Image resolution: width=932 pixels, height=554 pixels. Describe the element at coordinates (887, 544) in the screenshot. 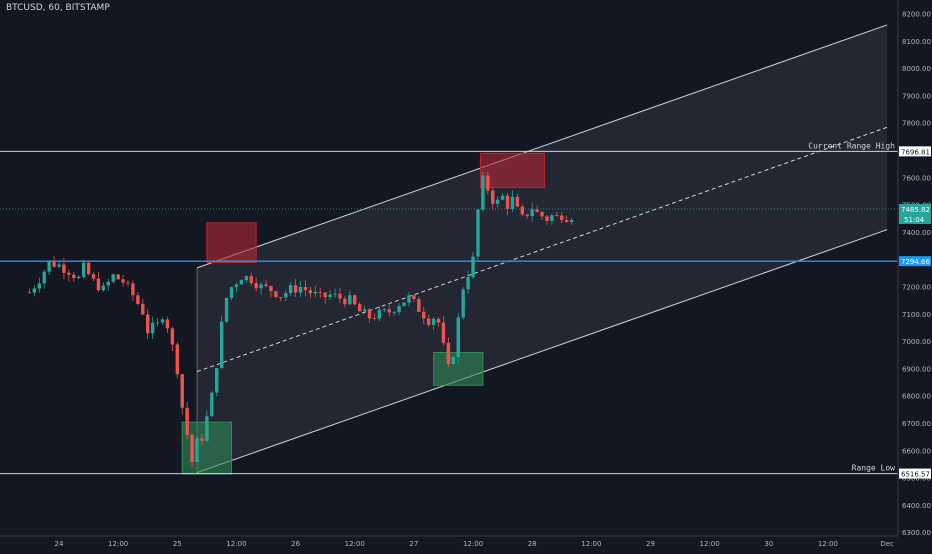

I see `x-tick-label-14: Dec` at that location.